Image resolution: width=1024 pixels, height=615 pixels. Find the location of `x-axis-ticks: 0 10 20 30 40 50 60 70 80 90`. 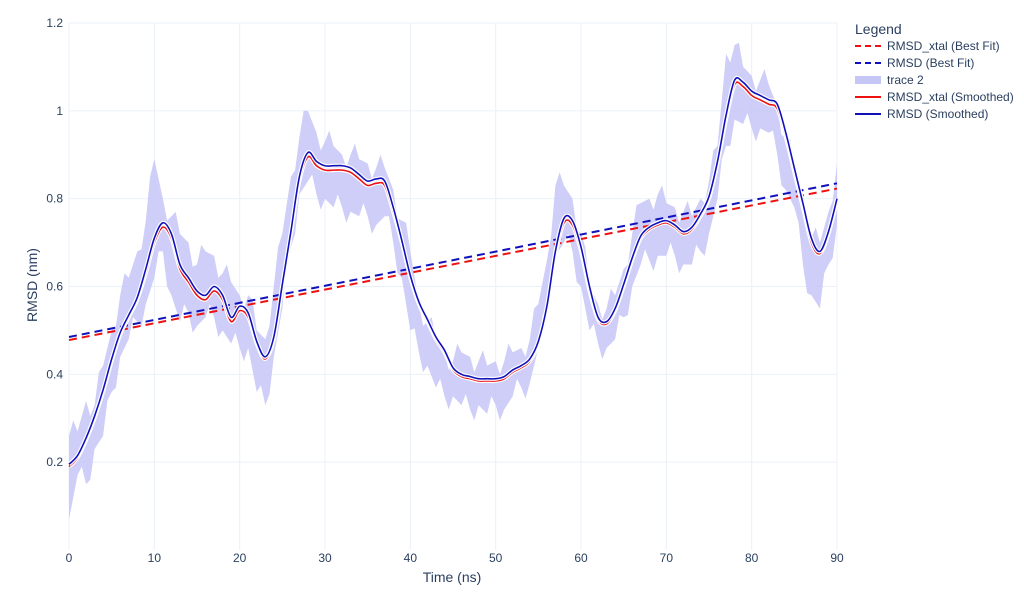

x-axis-ticks: 0 10 20 30 40 50 60 70 80 90 is located at coordinates (455, 558).